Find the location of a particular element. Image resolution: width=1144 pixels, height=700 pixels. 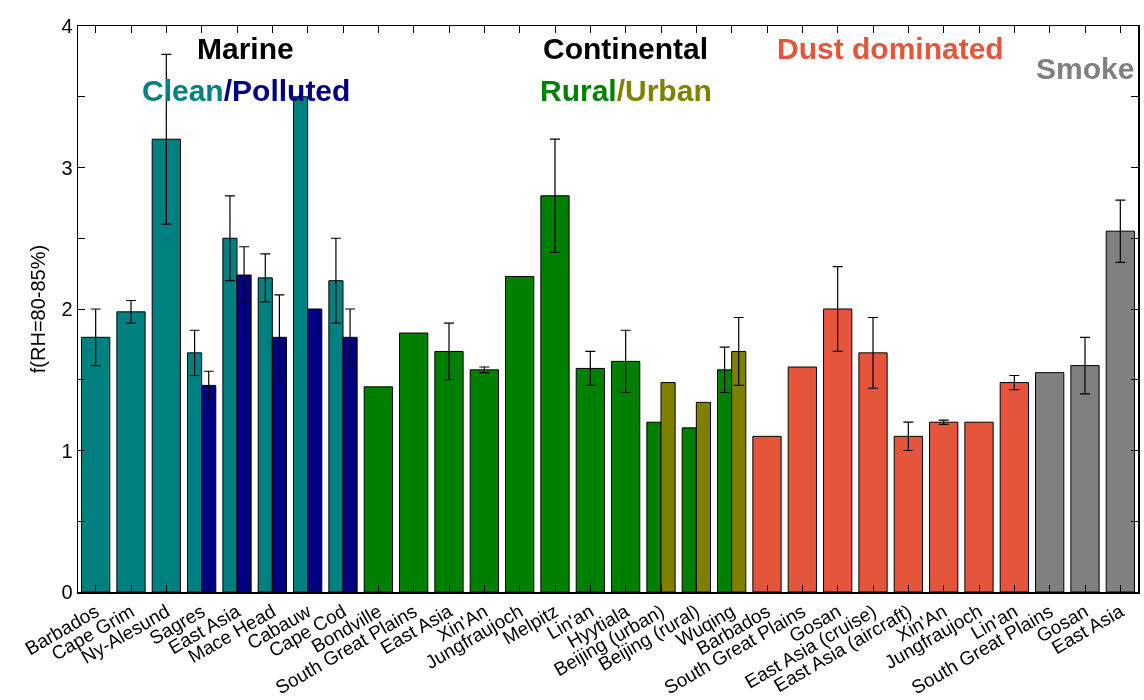

legend-label: Dust dominated is located at coordinates (890, 48).